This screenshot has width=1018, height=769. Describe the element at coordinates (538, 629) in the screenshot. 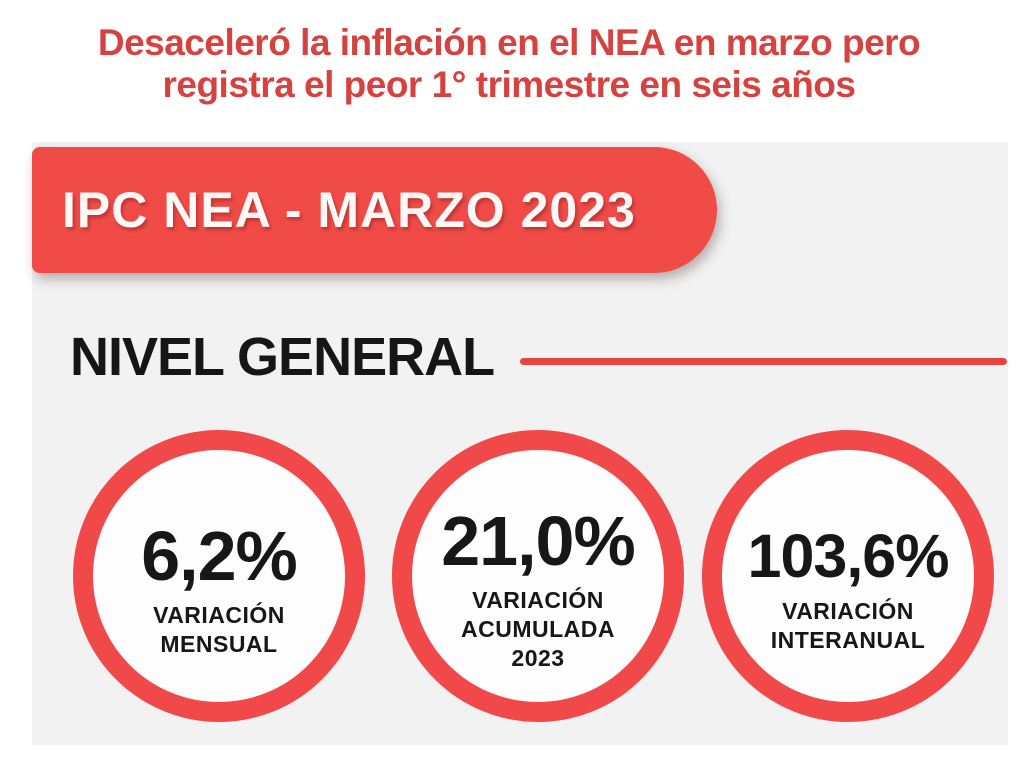

I see `stat-label-accumulated: VARIACIÓN ACUMULADA 2023` at that location.